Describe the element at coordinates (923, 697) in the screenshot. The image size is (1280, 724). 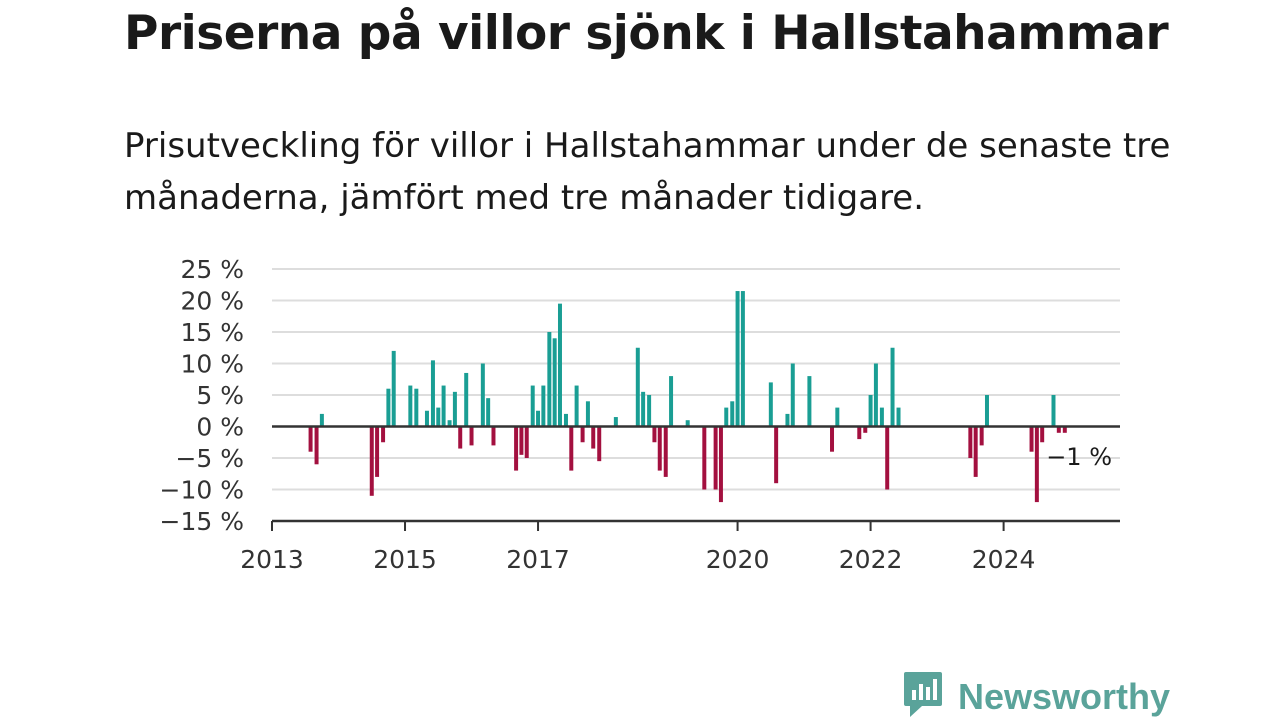
I see `newsworthy-logo-icon` at that location.